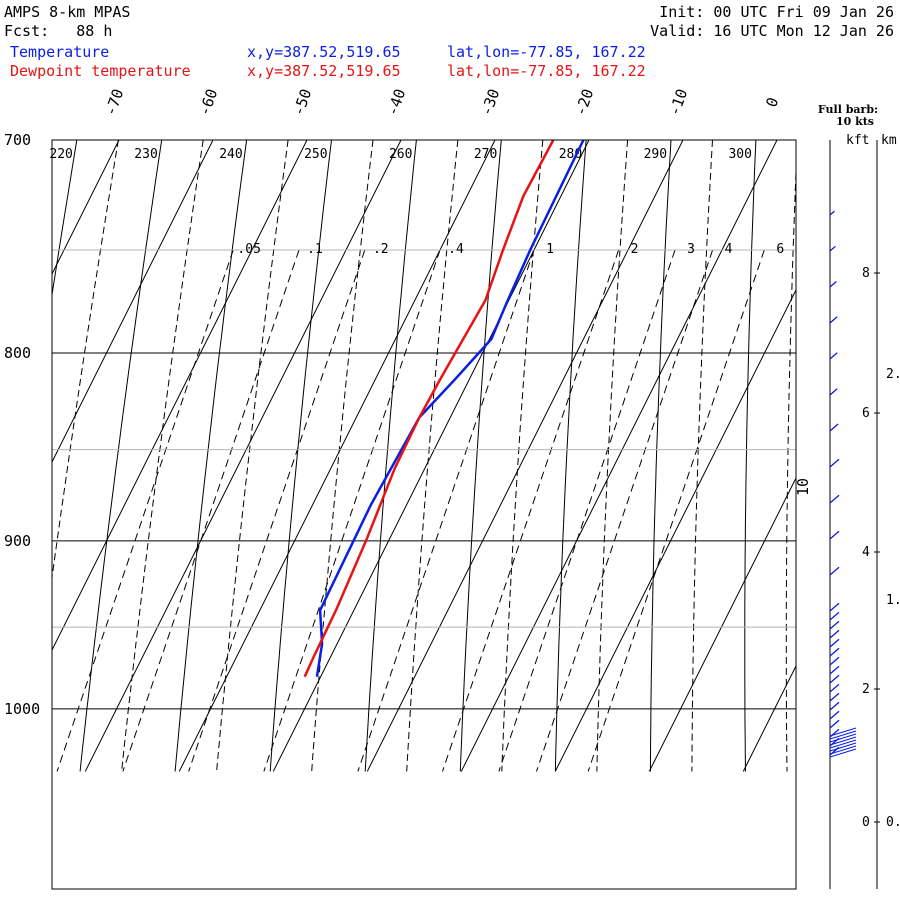 The image size is (900, 900). Describe the element at coordinates (114, 102) in the screenshot. I see `isotherm-label: -70` at that location.